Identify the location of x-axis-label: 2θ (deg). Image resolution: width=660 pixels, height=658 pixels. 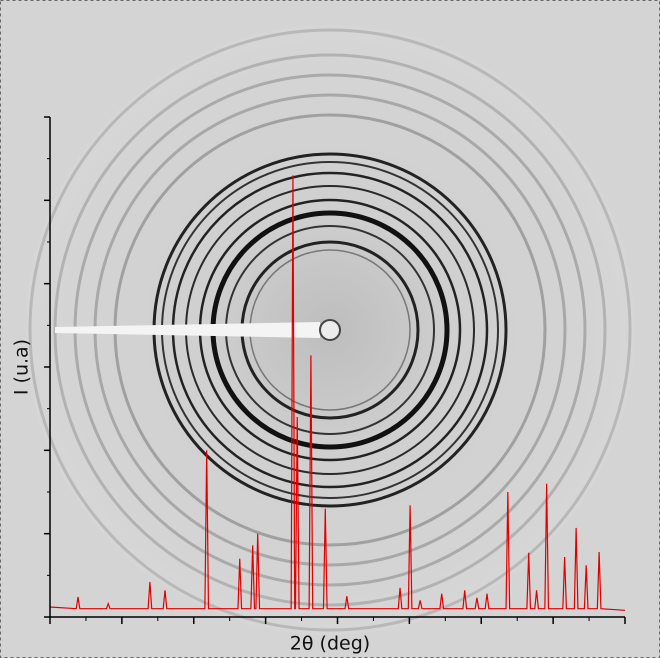
(330, 644).